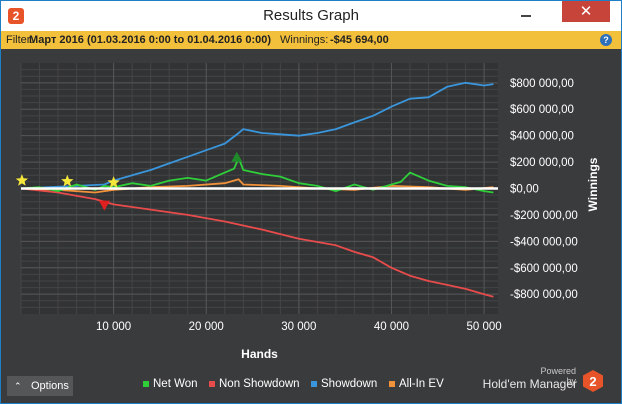 This screenshot has height=404, width=622. I want to click on y-tick-label: $800 000,00, so click(542, 84).